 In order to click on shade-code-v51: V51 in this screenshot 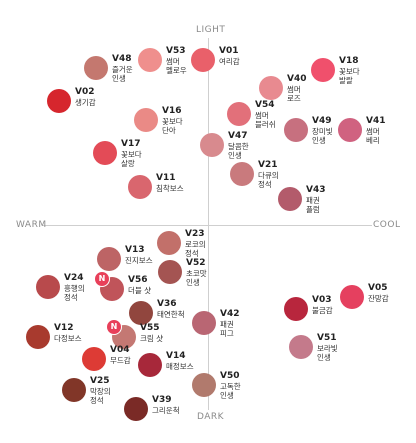, I will do `click(327, 338)`.